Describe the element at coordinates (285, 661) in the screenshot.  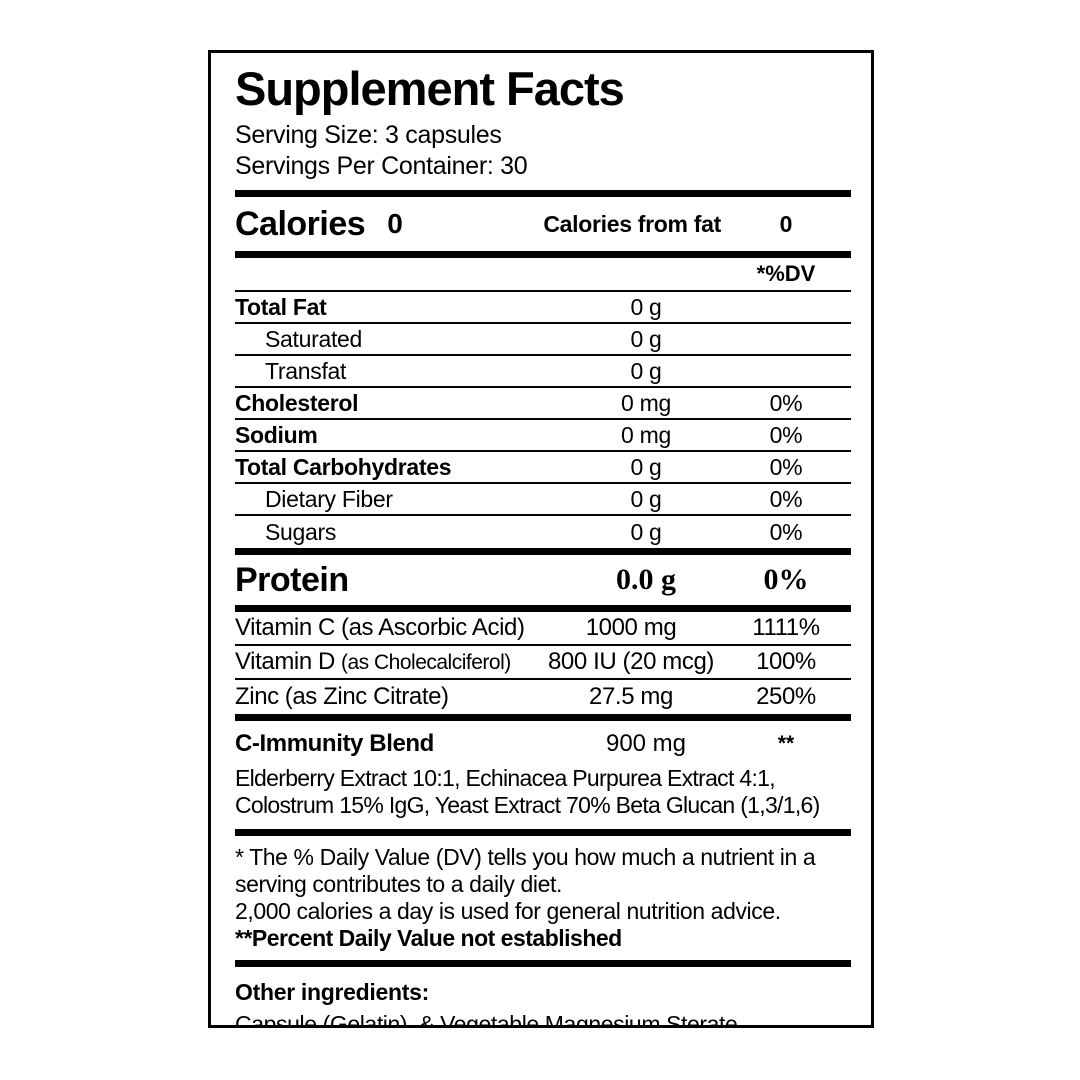
I see `vitamin-name-text: Vitamin D` at that location.